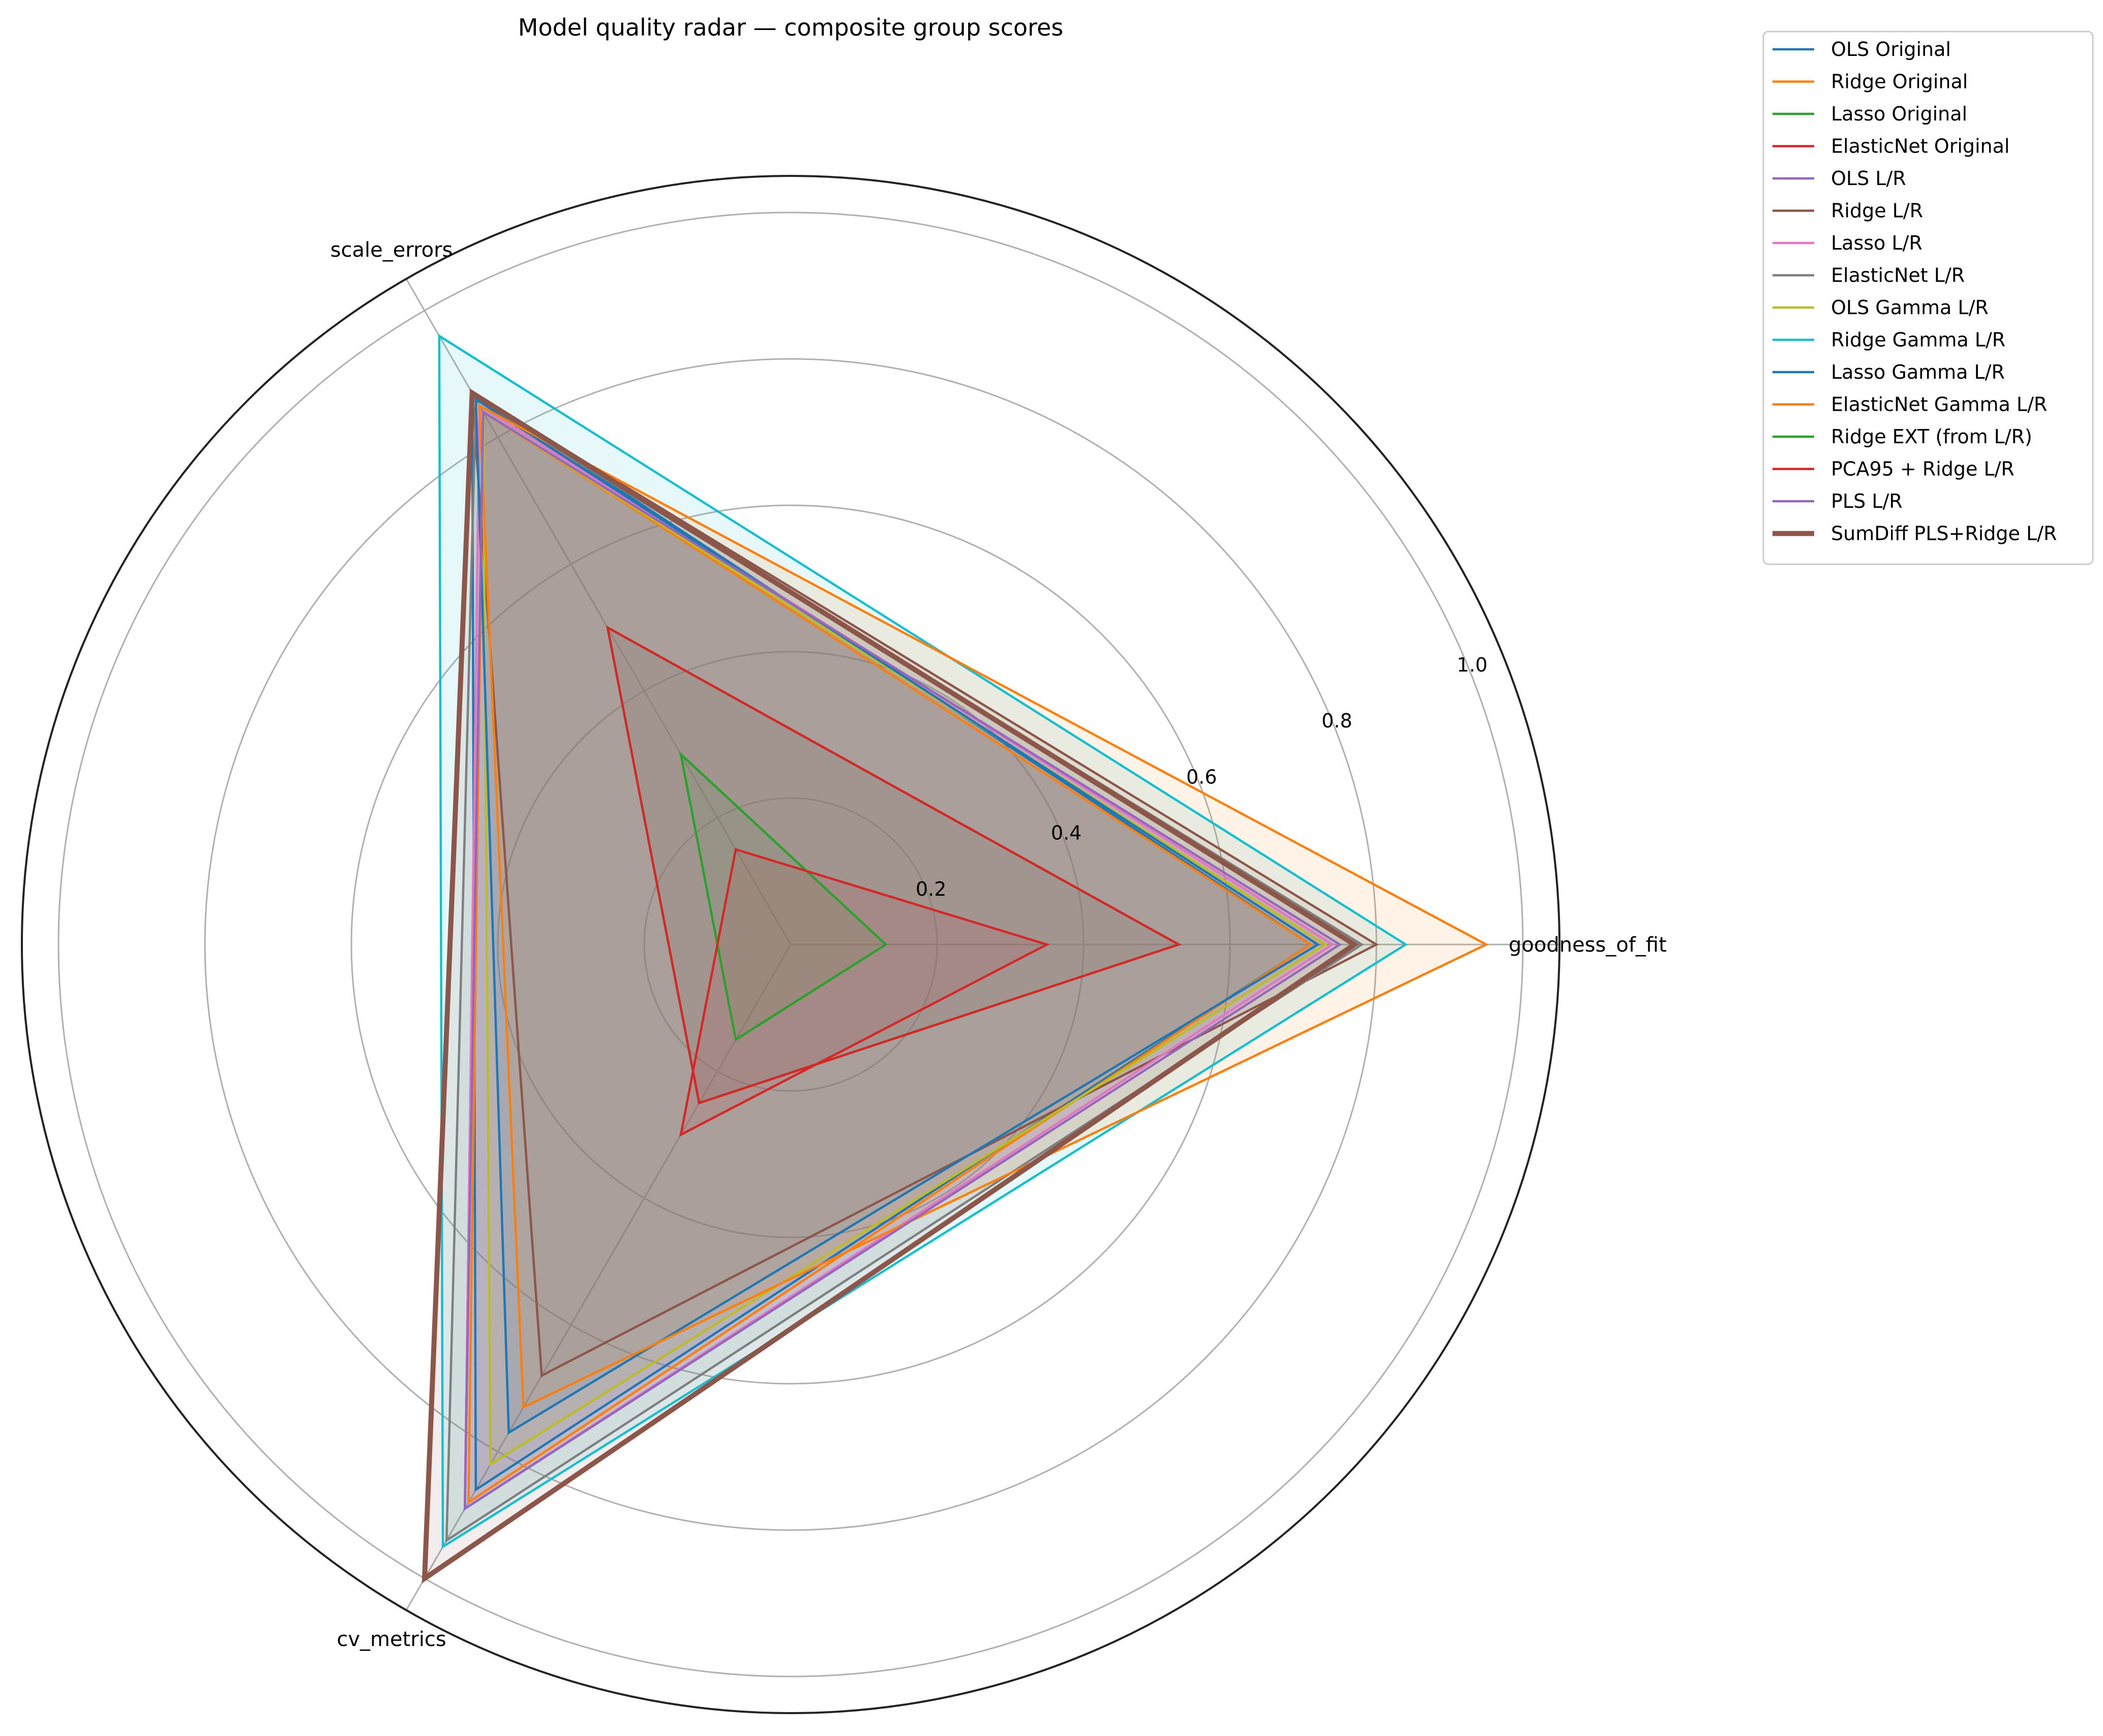  I want to click on axis-label: goodness_of_fit, so click(1588, 945).